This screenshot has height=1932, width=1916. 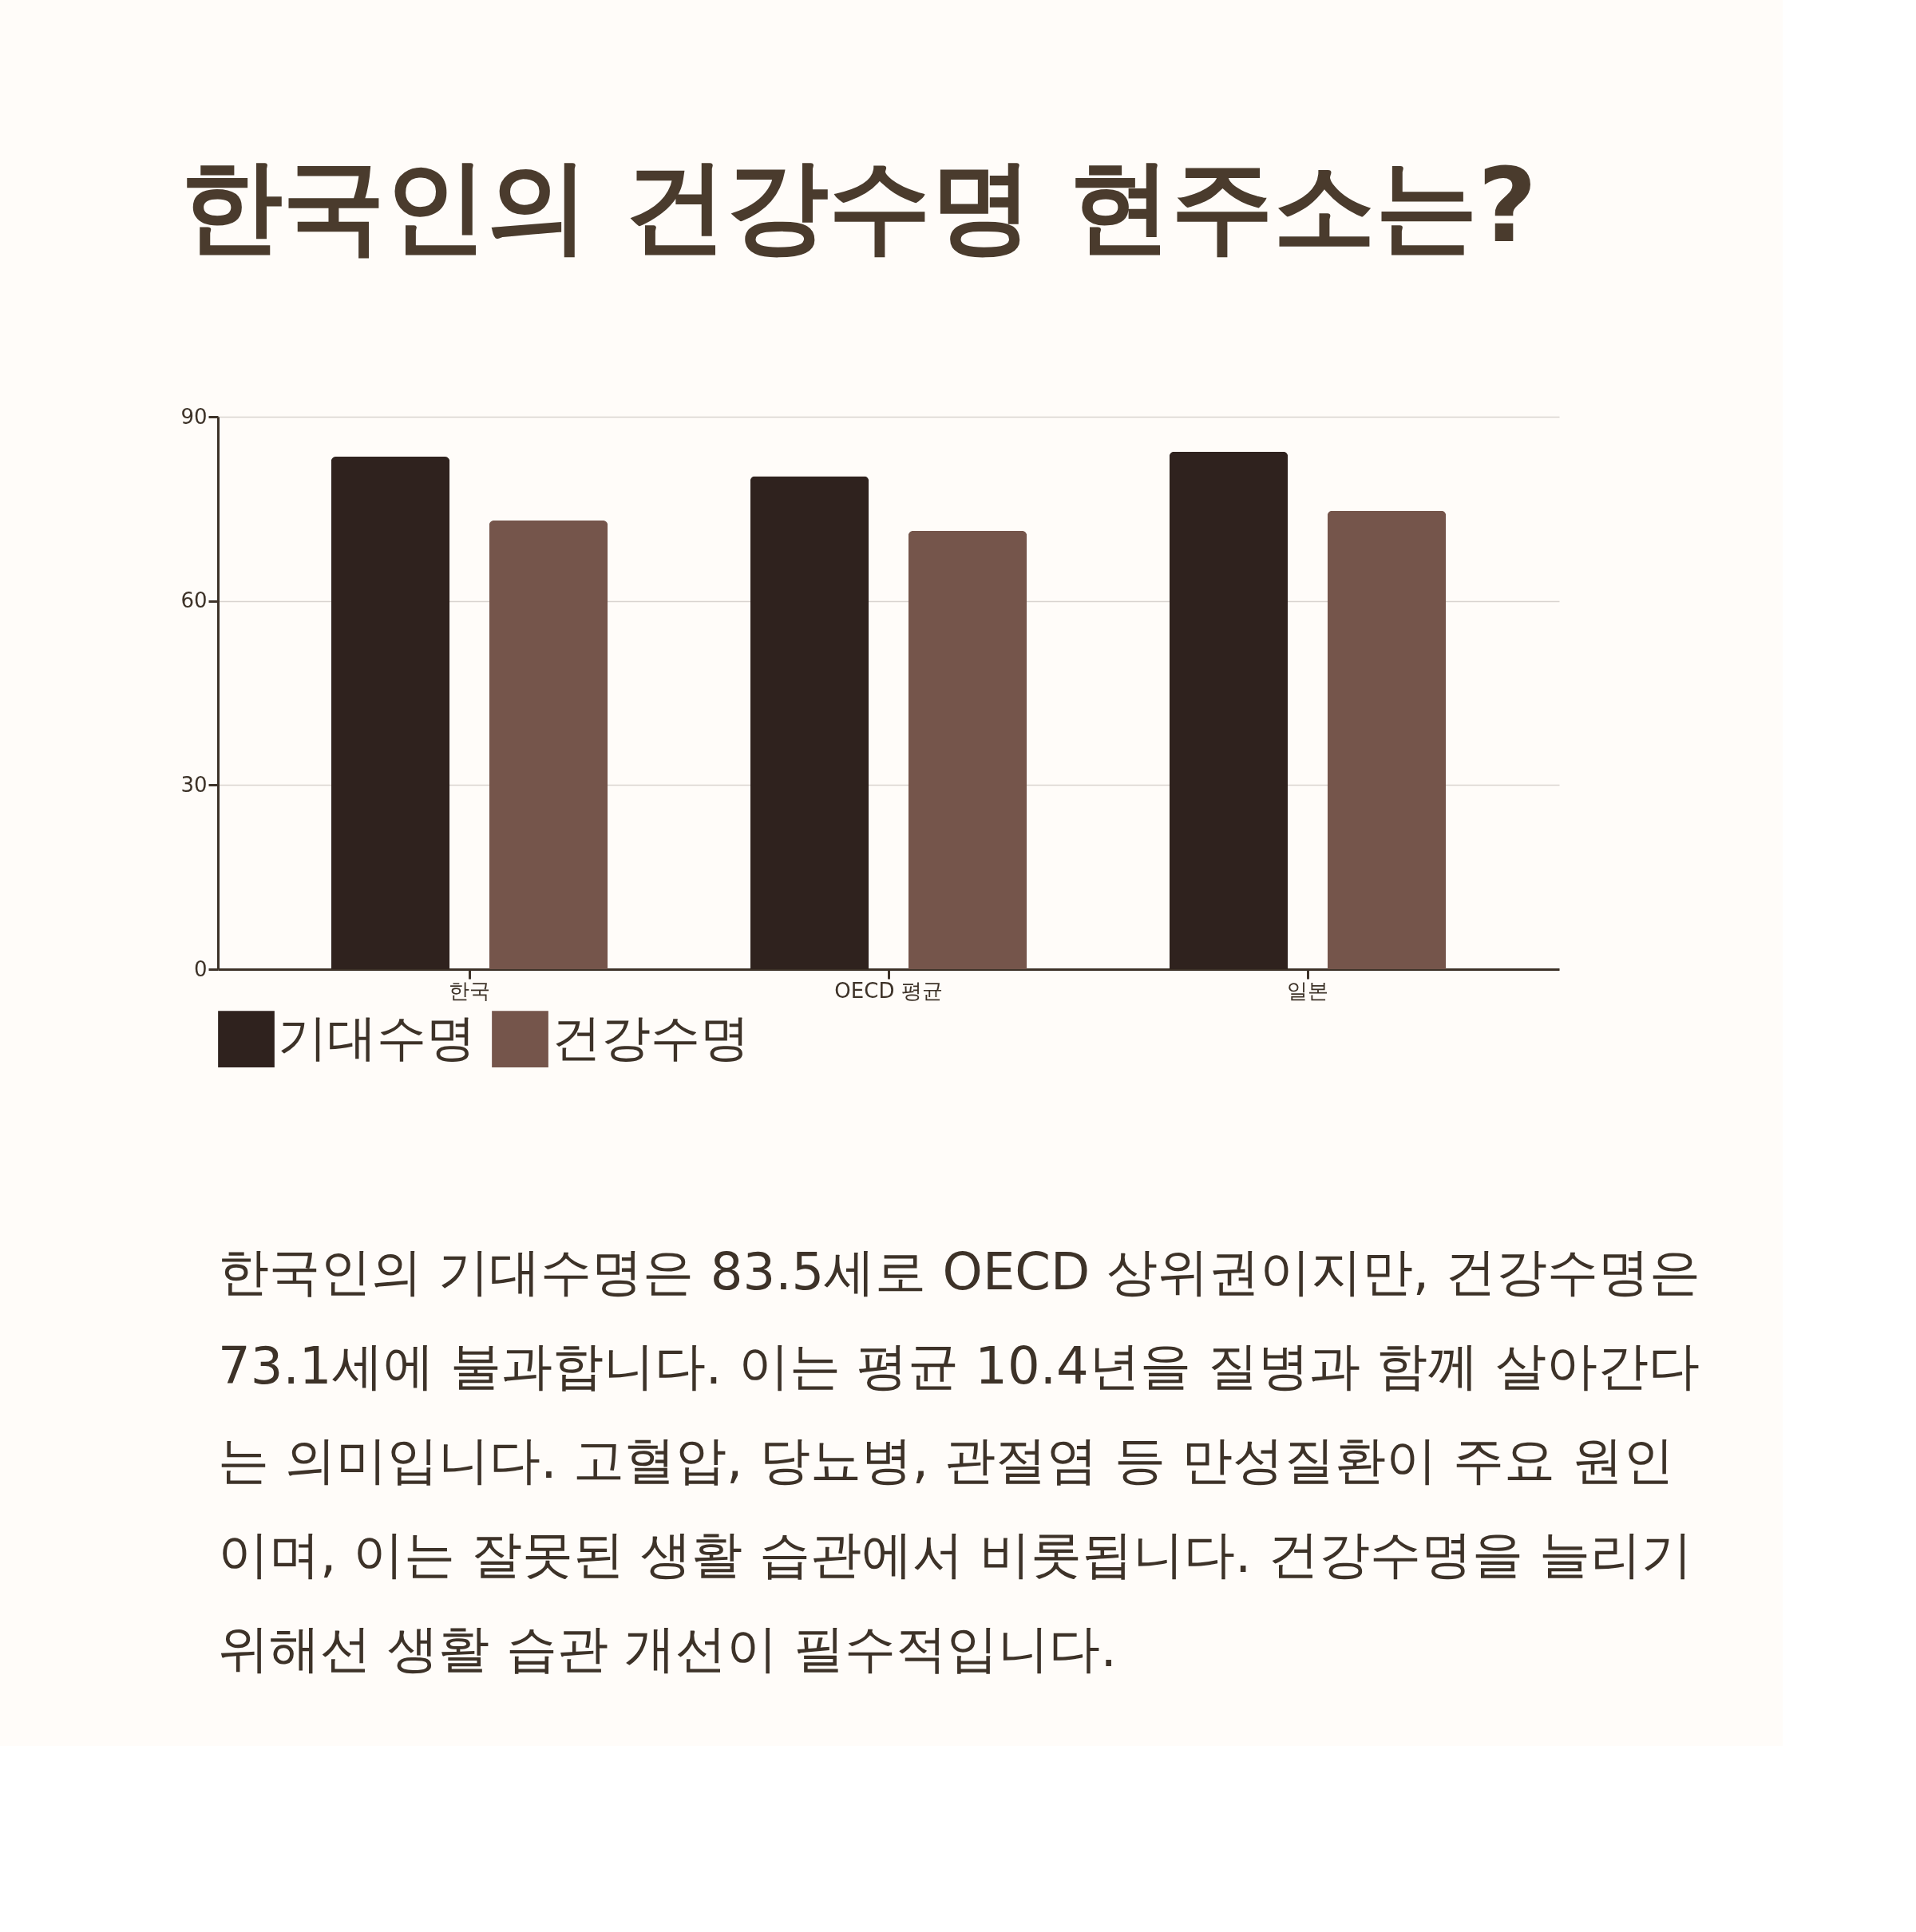 I want to click on legend-label: 건강수명, so click(x=651, y=1037).